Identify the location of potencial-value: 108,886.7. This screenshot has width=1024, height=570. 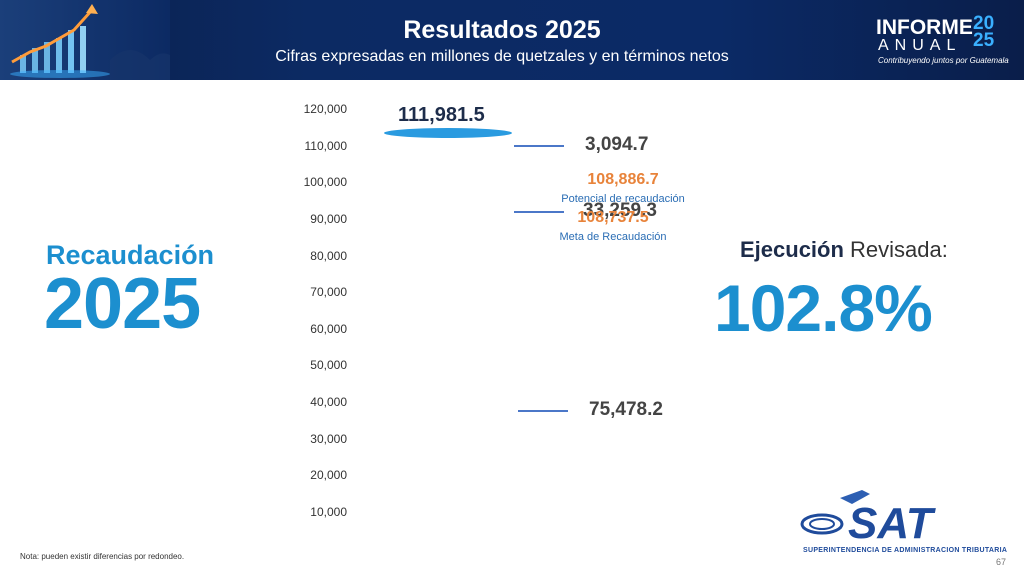
(623, 179).